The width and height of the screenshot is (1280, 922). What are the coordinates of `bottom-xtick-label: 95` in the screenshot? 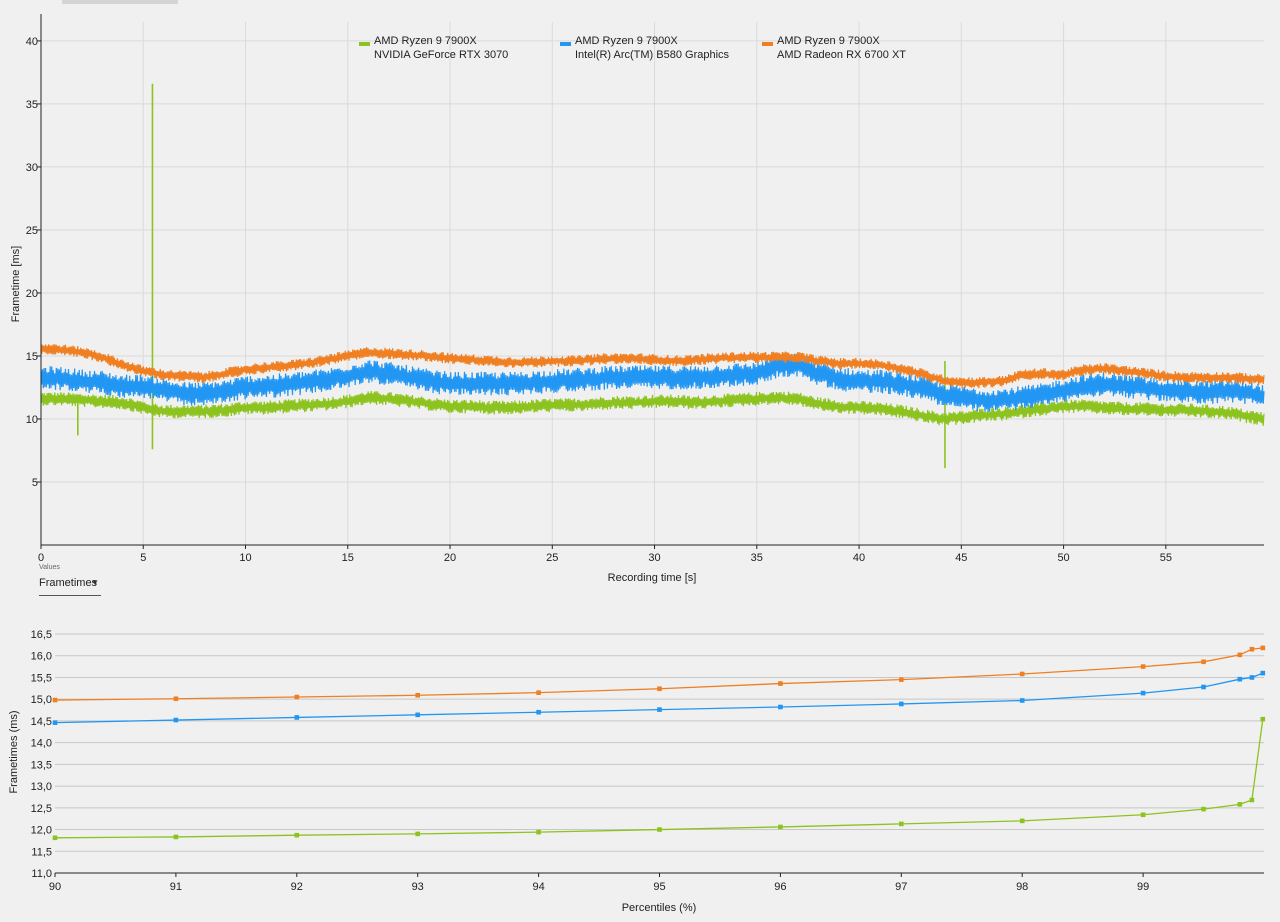 It's located at (659, 887).